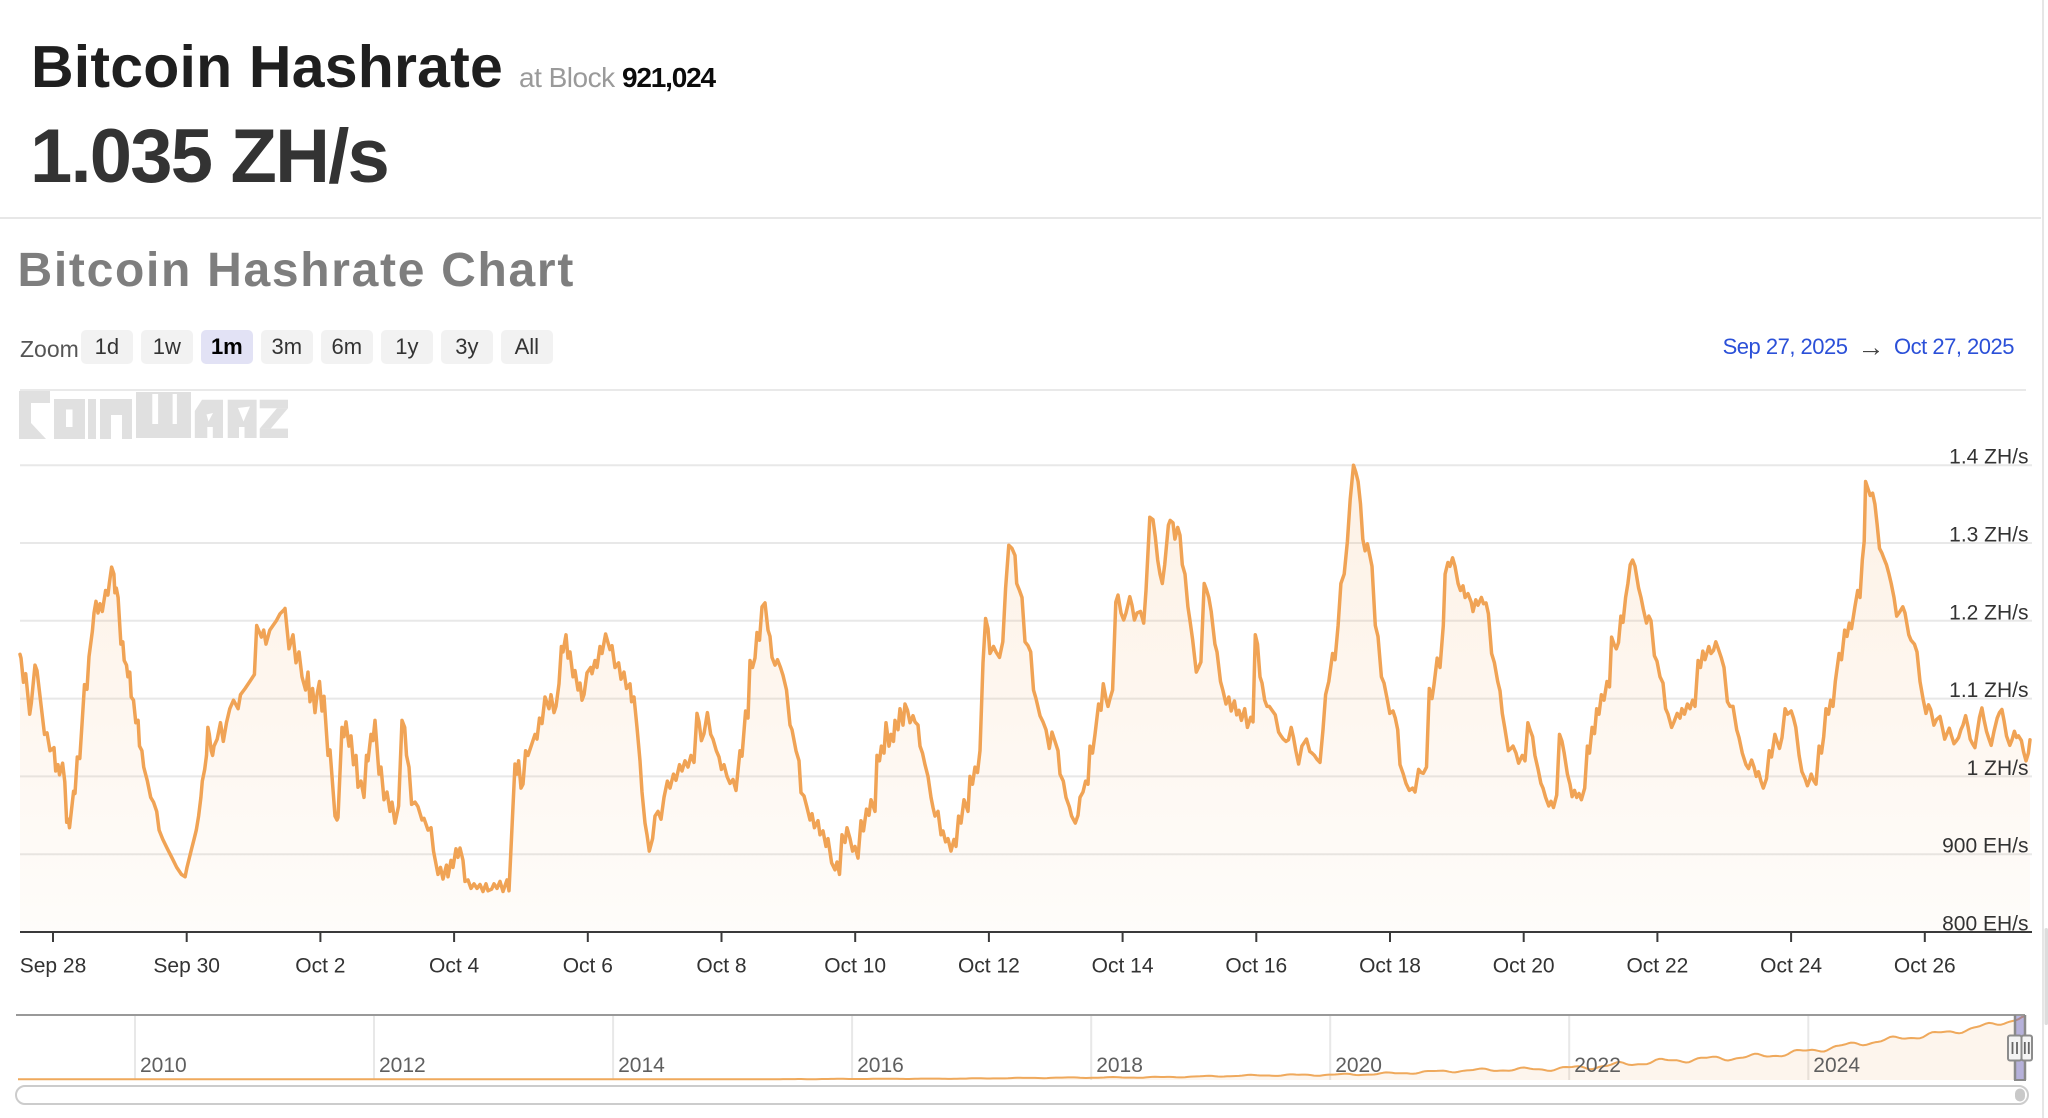 Image resolution: width=2048 pixels, height=1118 pixels. What do you see at coordinates (454, 966) in the screenshot?
I see `svg-text: Oct 4` at bounding box center [454, 966].